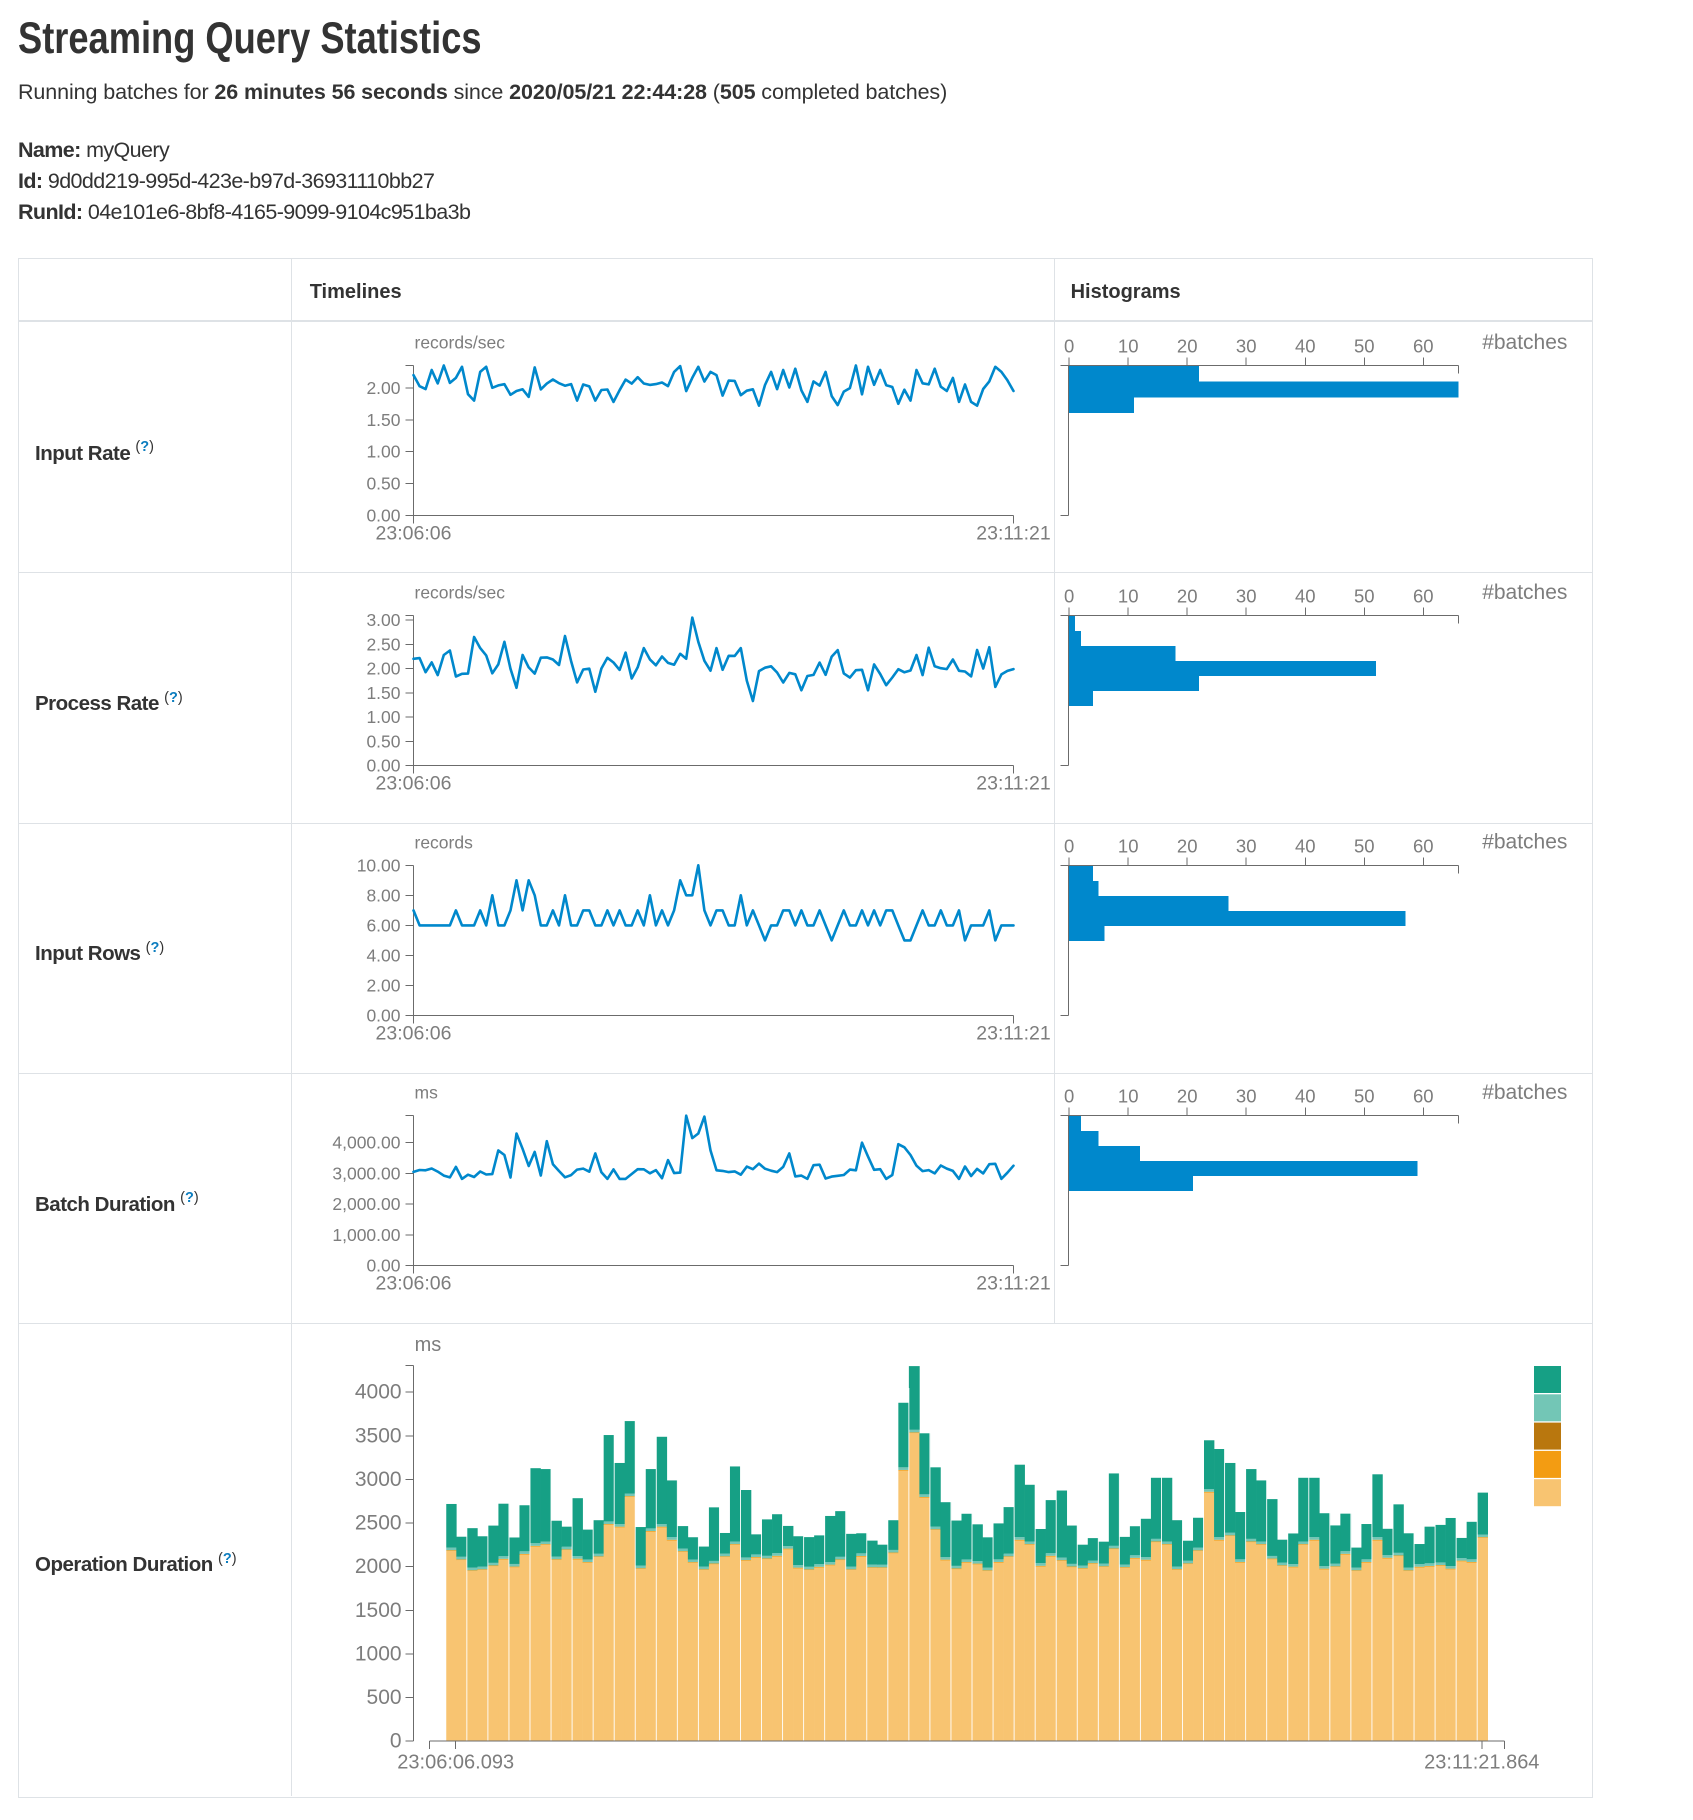 This screenshot has width=1693, height=1820. Describe the element at coordinates (378, 1610) in the screenshot. I see `svg-text: 1500` at that location.